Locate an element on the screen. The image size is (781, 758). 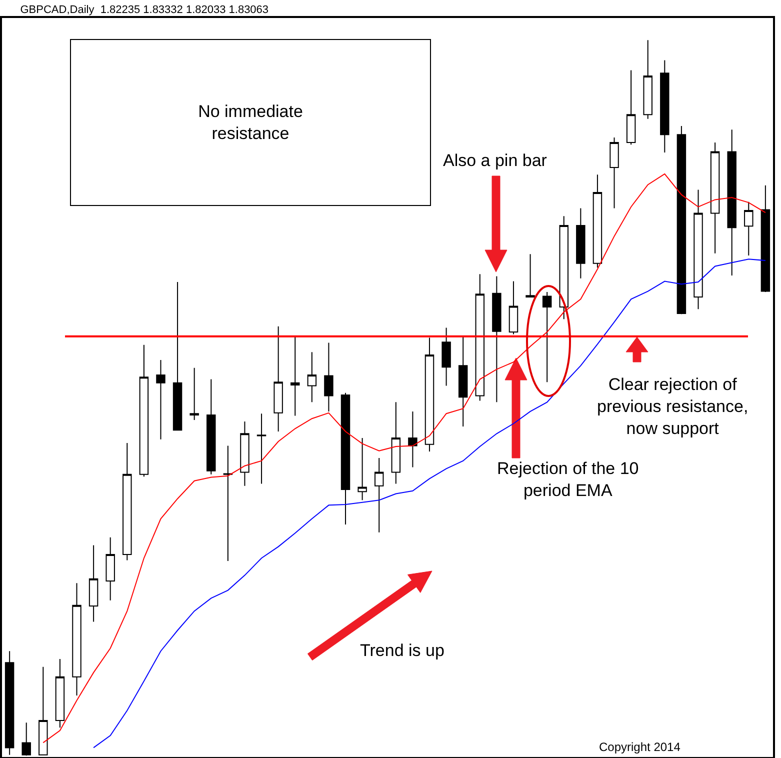
annotation: Copyright 2014 is located at coordinates (640, 747).